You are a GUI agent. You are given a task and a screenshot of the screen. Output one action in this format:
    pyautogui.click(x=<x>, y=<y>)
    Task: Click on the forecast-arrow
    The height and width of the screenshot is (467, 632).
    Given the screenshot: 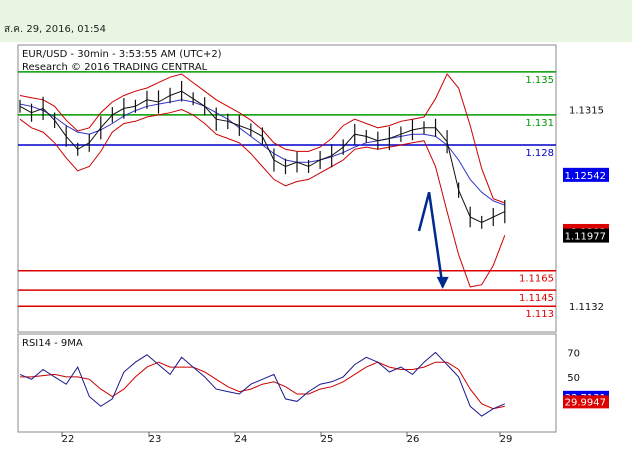 What is the action you would take?
    pyautogui.click(x=433, y=240)
    